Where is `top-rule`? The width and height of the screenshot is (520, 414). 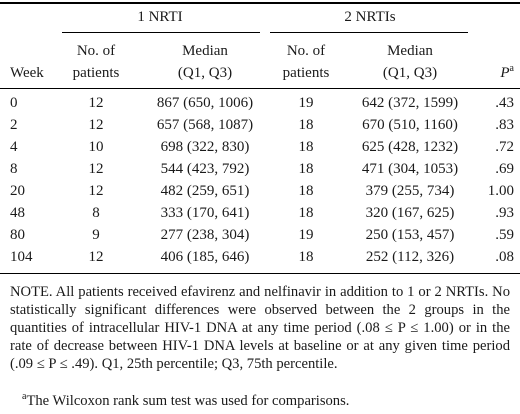 top-rule is located at coordinates (260, 3).